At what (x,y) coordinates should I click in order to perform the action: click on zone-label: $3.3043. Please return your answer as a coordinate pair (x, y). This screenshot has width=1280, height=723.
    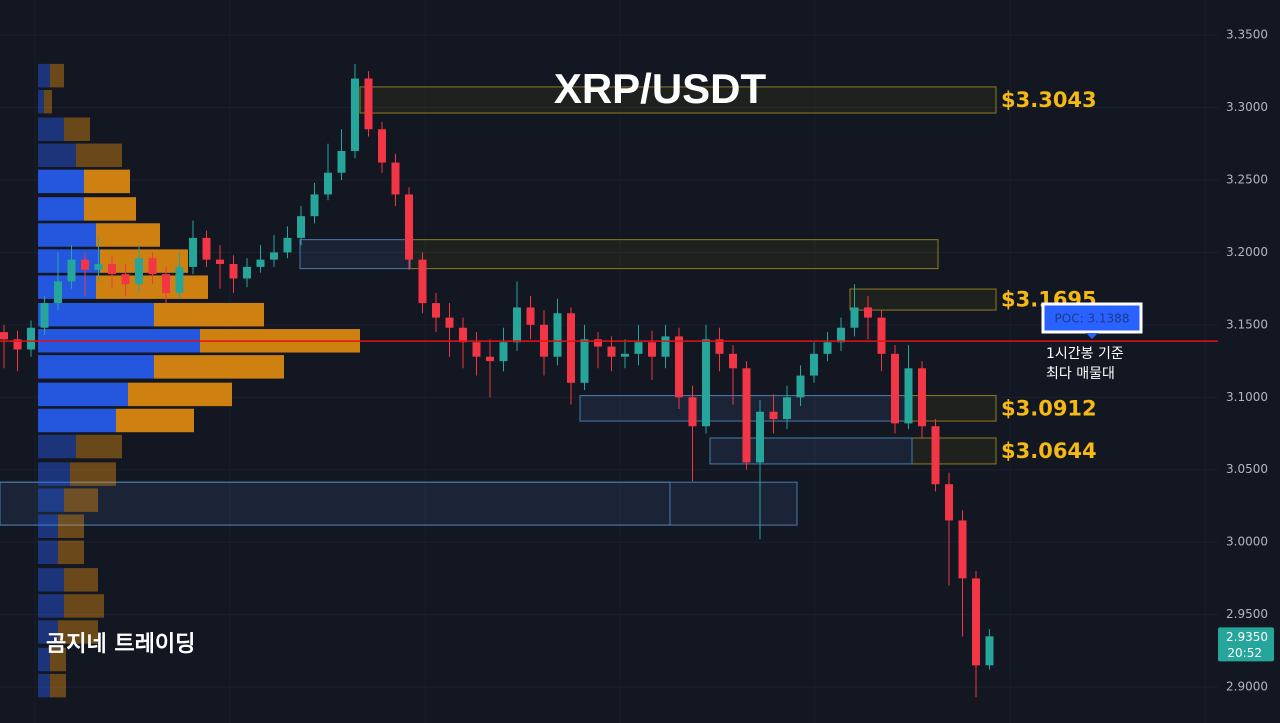
    Looking at the image, I should click on (1049, 100).